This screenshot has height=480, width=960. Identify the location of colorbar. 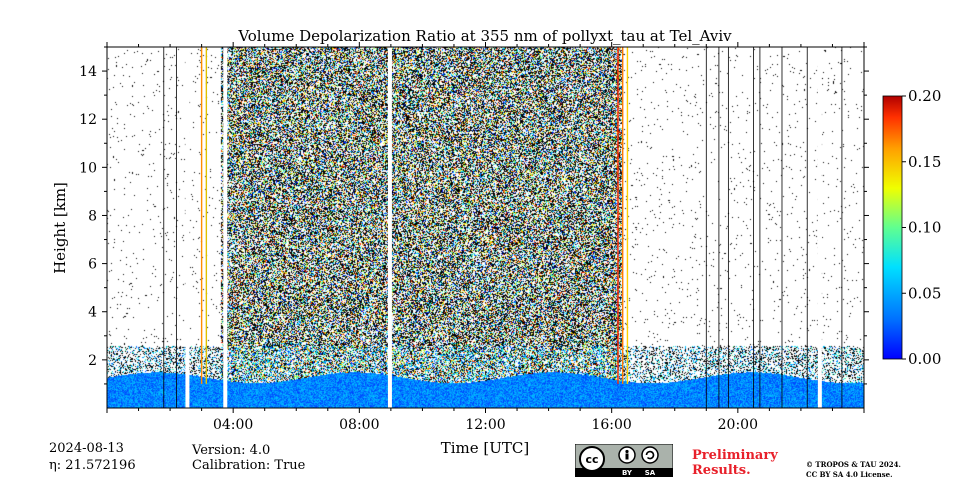
(892, 227).